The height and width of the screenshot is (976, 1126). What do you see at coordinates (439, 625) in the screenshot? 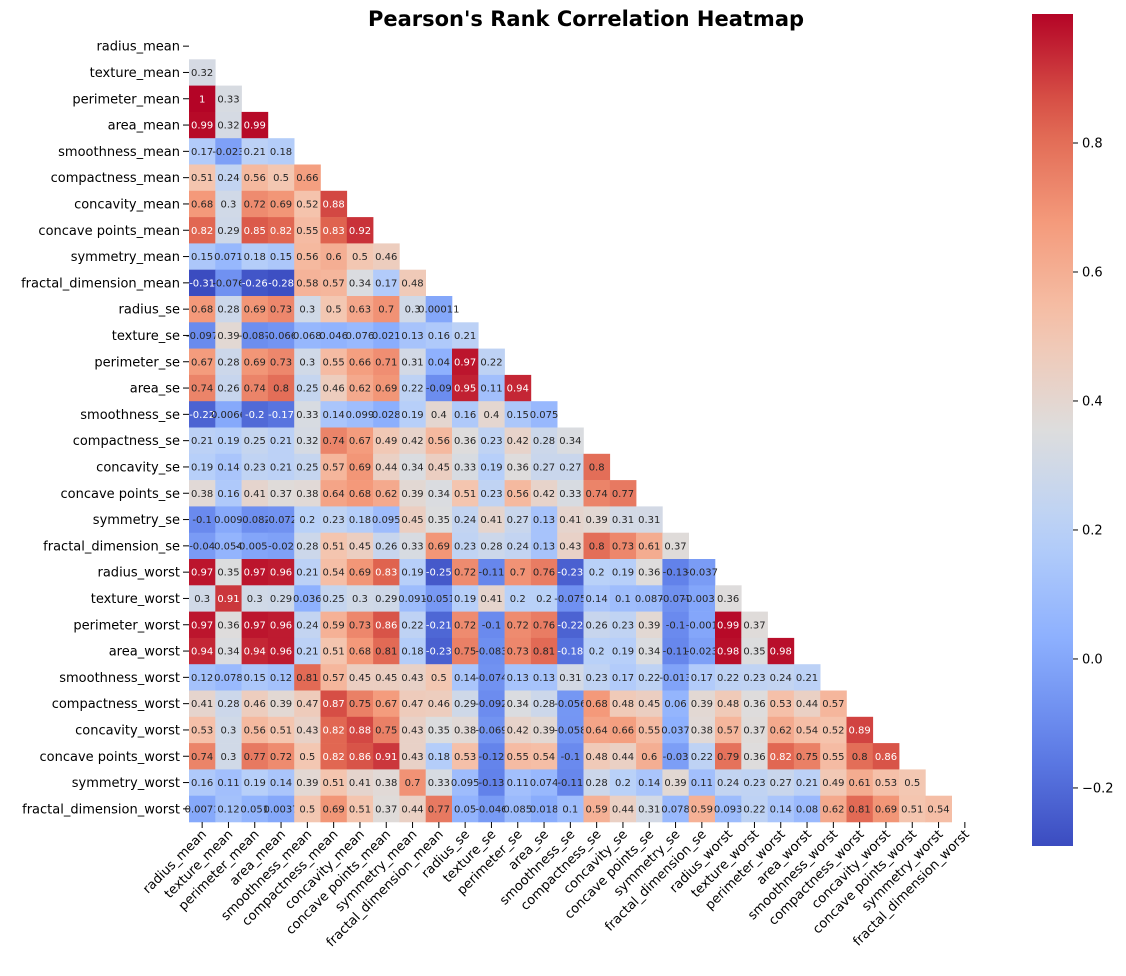
I see `cell-value-label: -0.21` at bounding box center [439, 625].